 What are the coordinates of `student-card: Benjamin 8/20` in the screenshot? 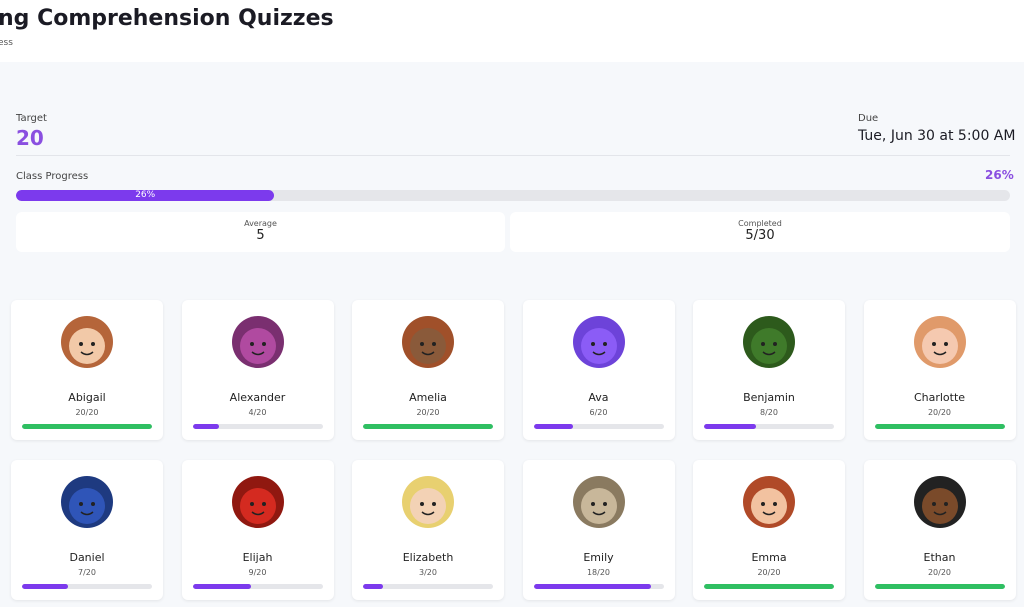 It's located at (769, 370).